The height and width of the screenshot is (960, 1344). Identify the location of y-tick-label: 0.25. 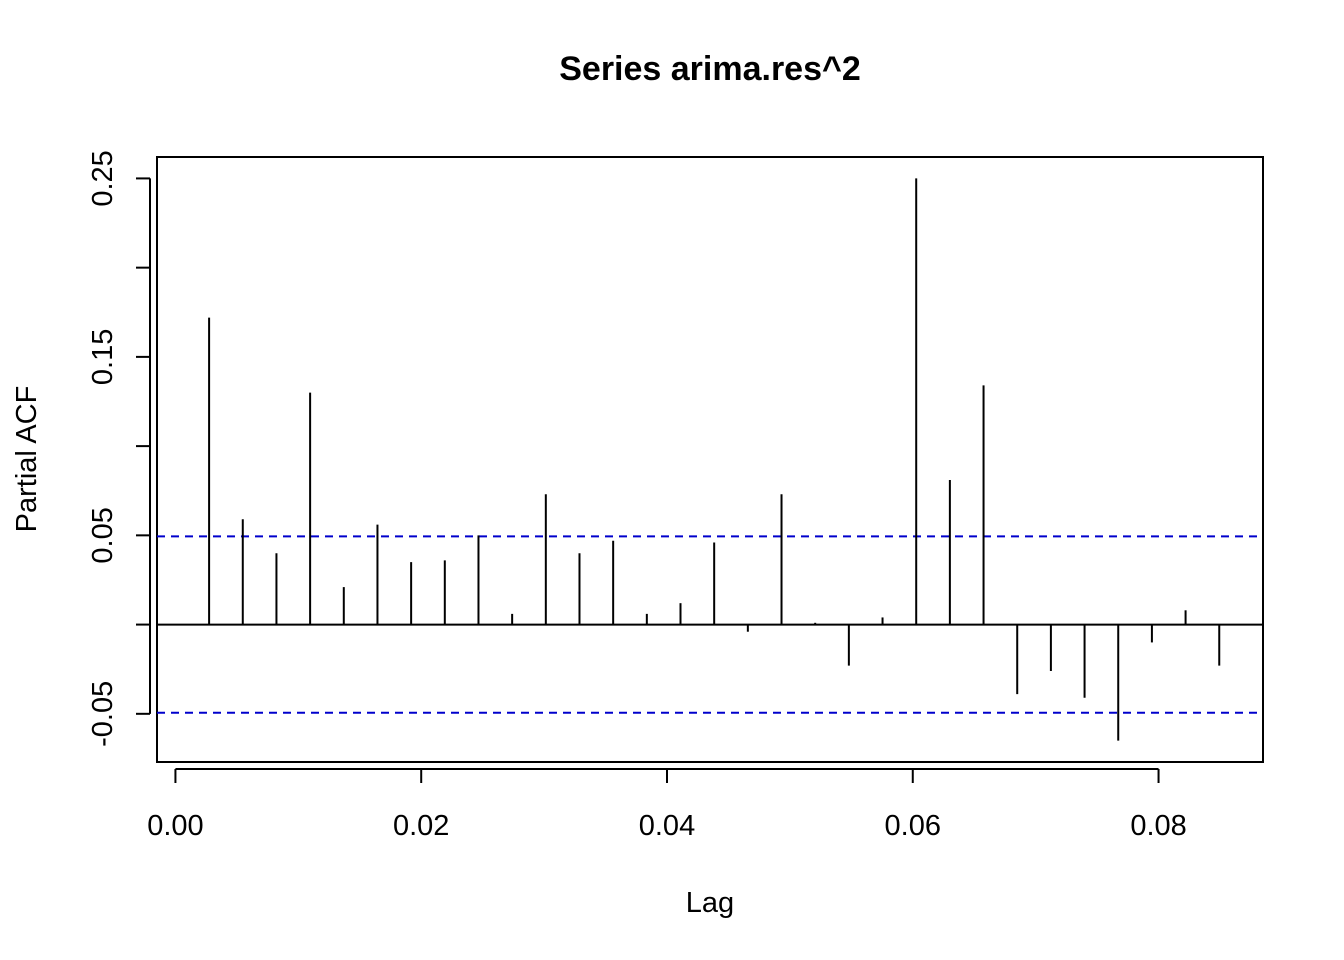
(103, 178).